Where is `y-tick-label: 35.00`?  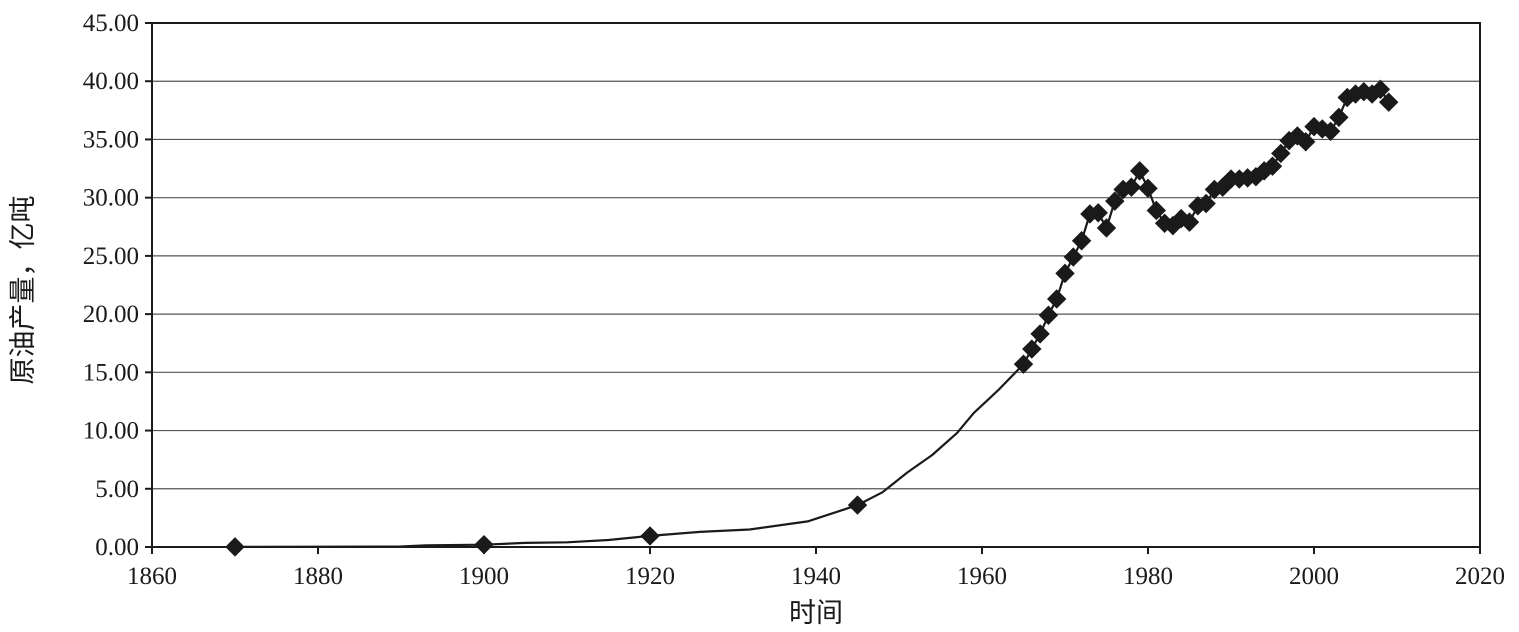
y-tick-label: 35.00 is located at coordinates (111, 139).